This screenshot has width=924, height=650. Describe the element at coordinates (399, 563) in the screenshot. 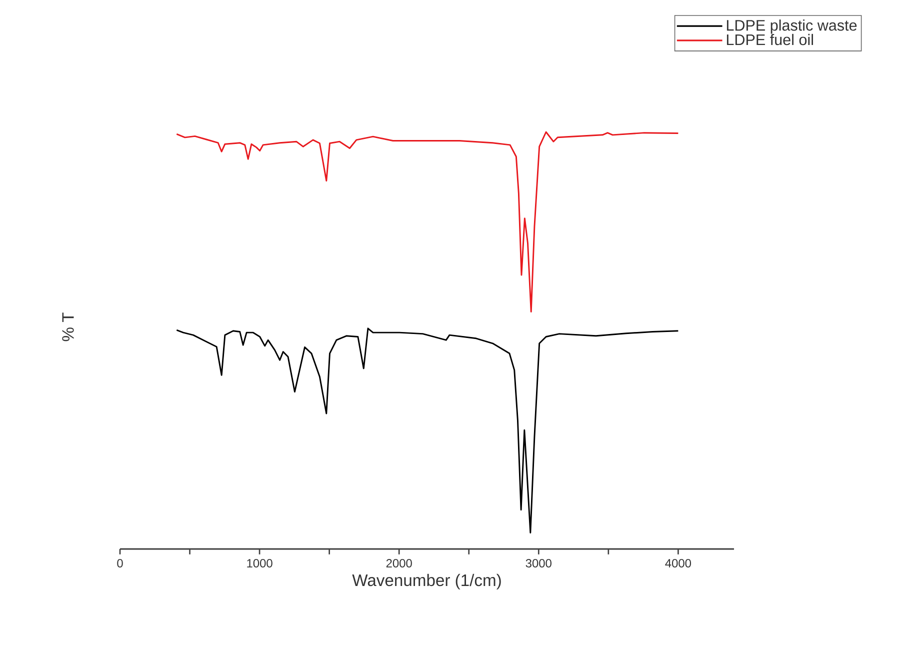

I see `x-tick-label: 2000` at that location.